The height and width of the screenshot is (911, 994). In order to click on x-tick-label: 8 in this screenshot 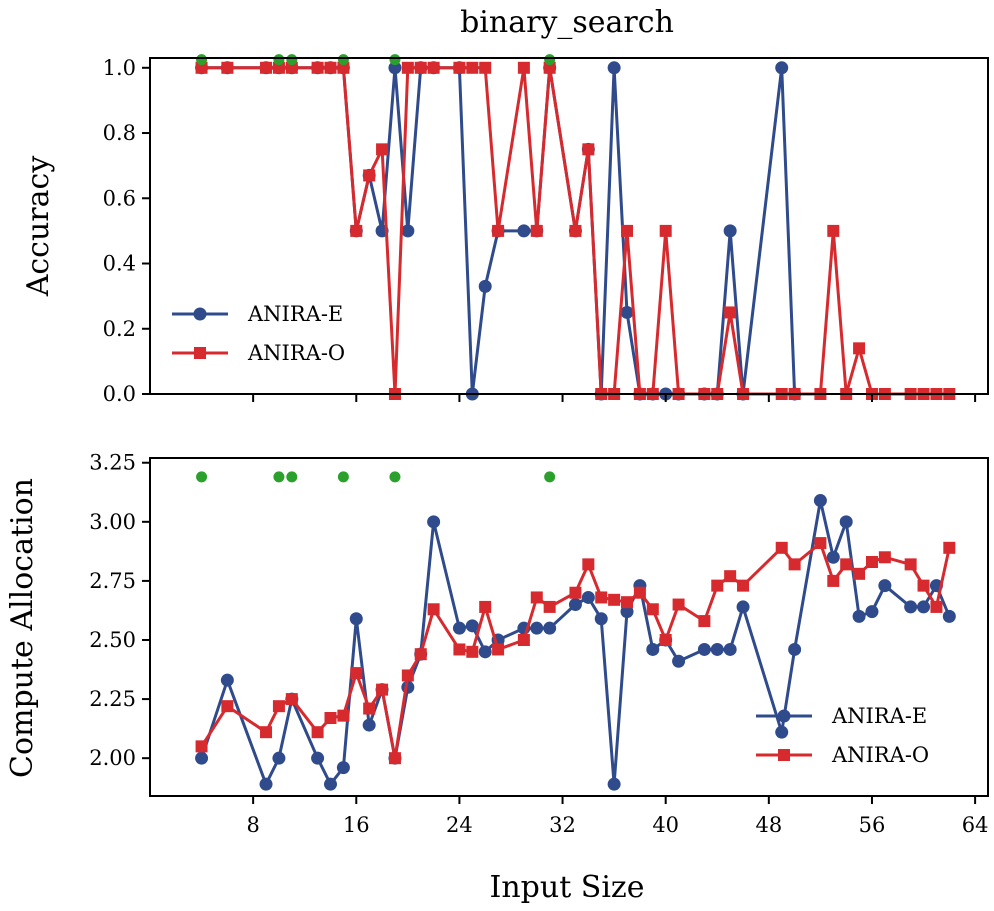, I will do `click(252, 825)`.